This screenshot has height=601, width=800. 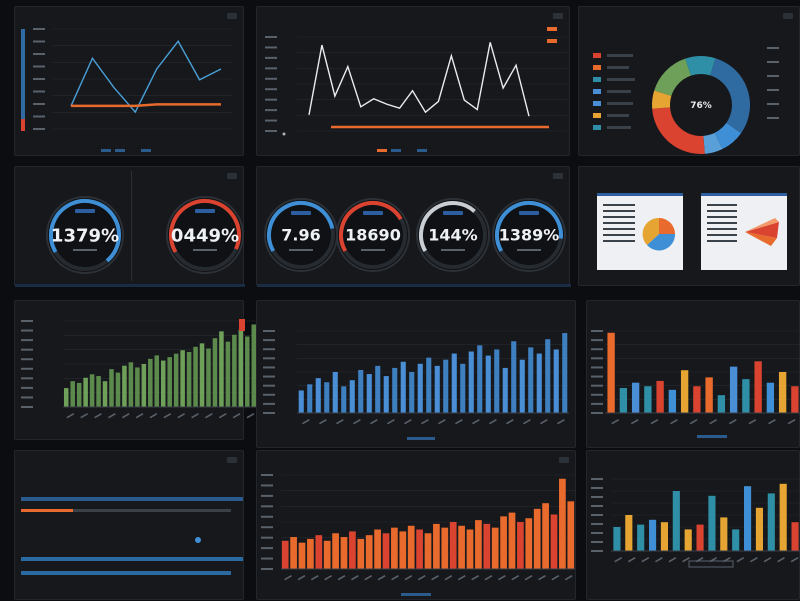 I want to click on mixed-bar-chart, so click(x=695, y=384).